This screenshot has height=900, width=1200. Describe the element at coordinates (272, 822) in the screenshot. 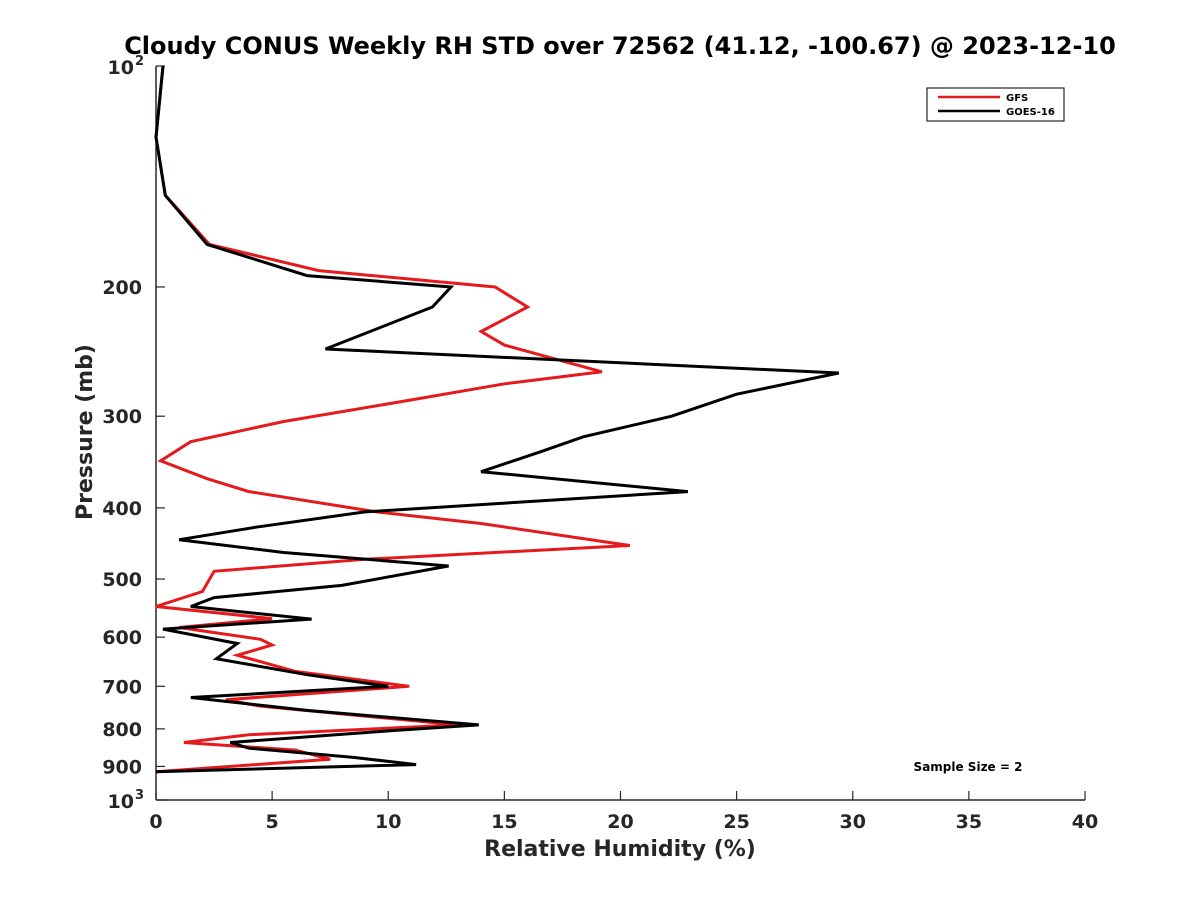

I see `x-tick-label: 5` at that location.